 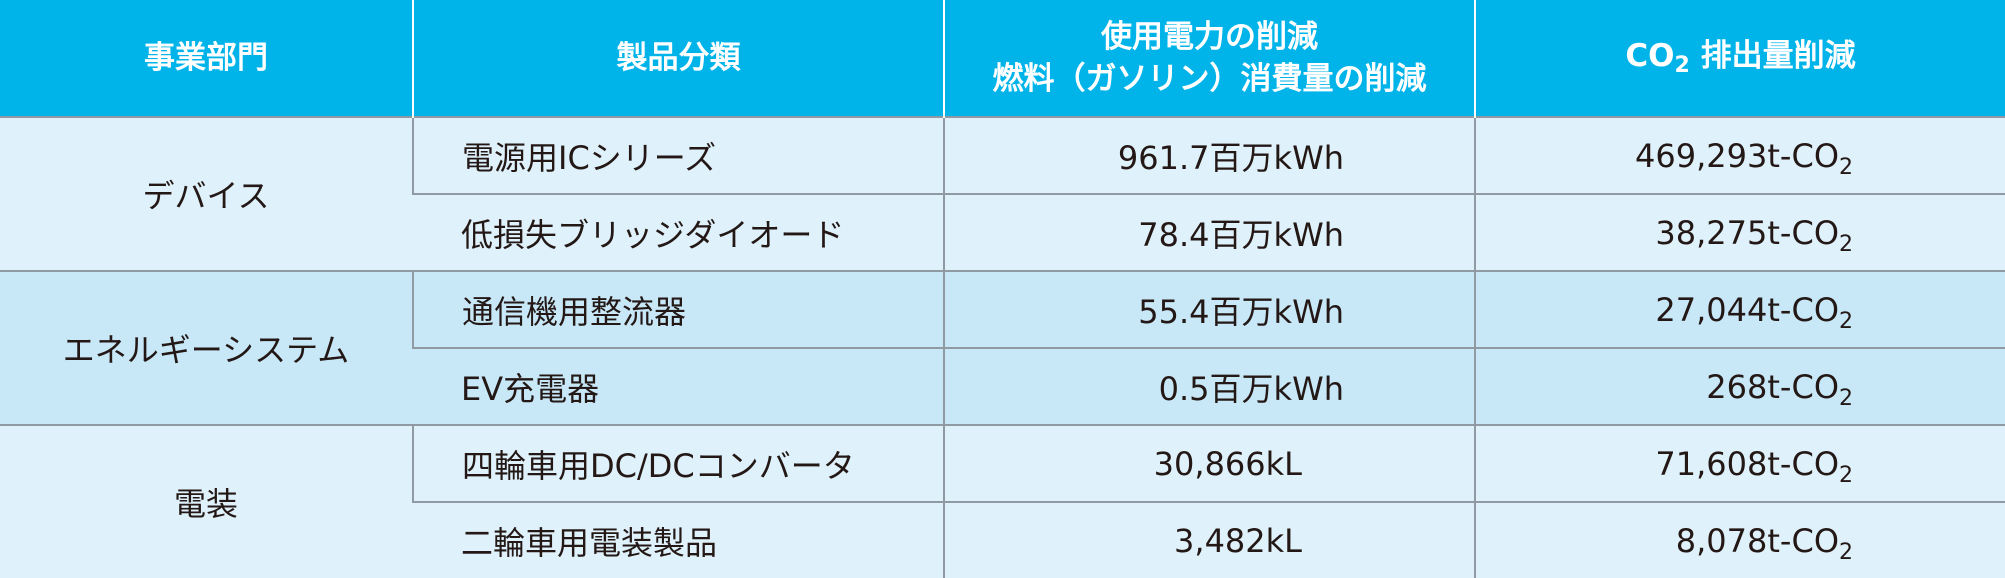 I want to click on reduction-cell: 78.4百万kWh, so click(x=1209, y=232).